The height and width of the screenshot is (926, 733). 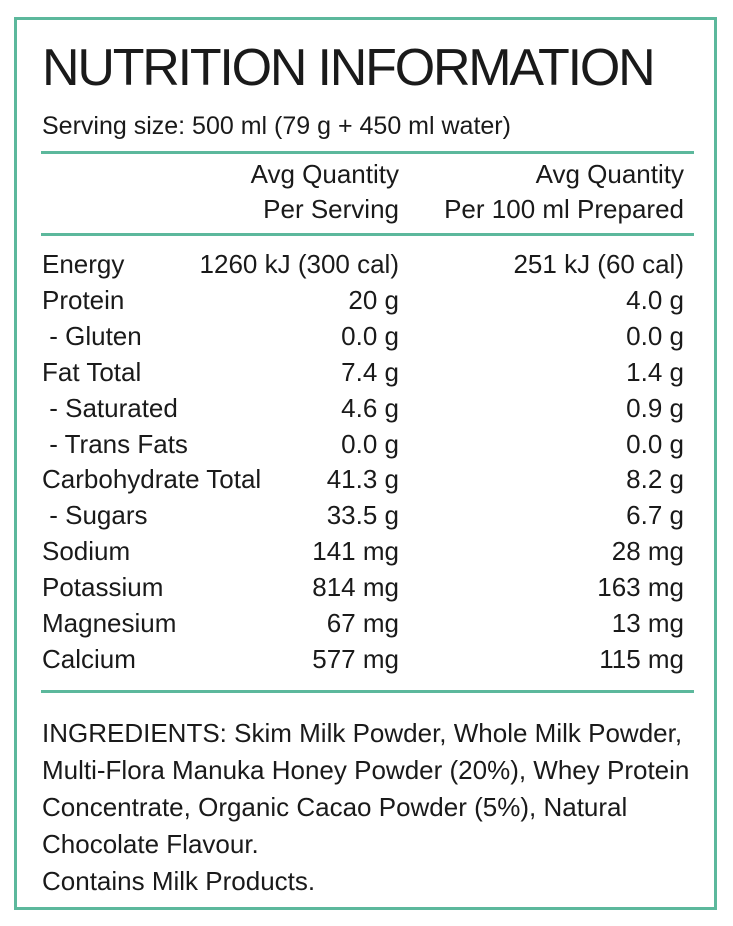 I want to click on value-per-serving: 7.4 g, so click(x=370, y=371).